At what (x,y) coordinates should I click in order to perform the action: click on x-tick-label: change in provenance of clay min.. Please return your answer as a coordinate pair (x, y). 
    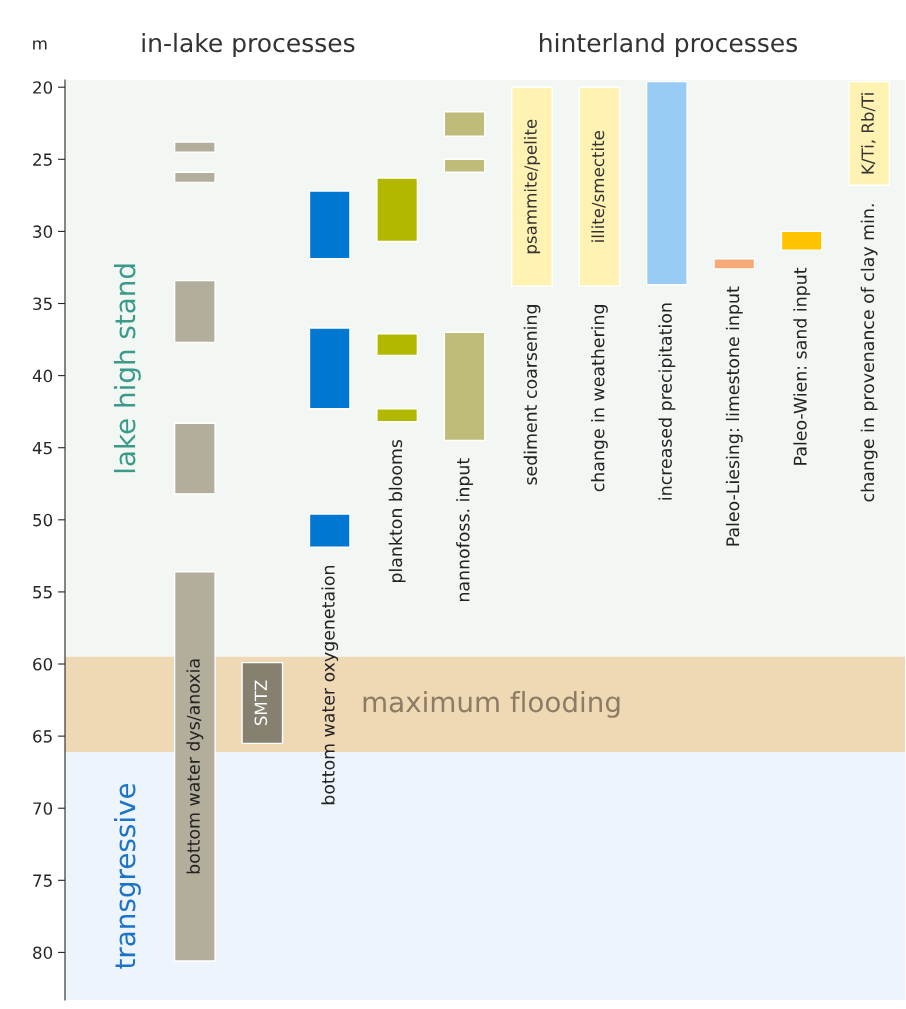
    Looking at the image, I should click on (869, 353).